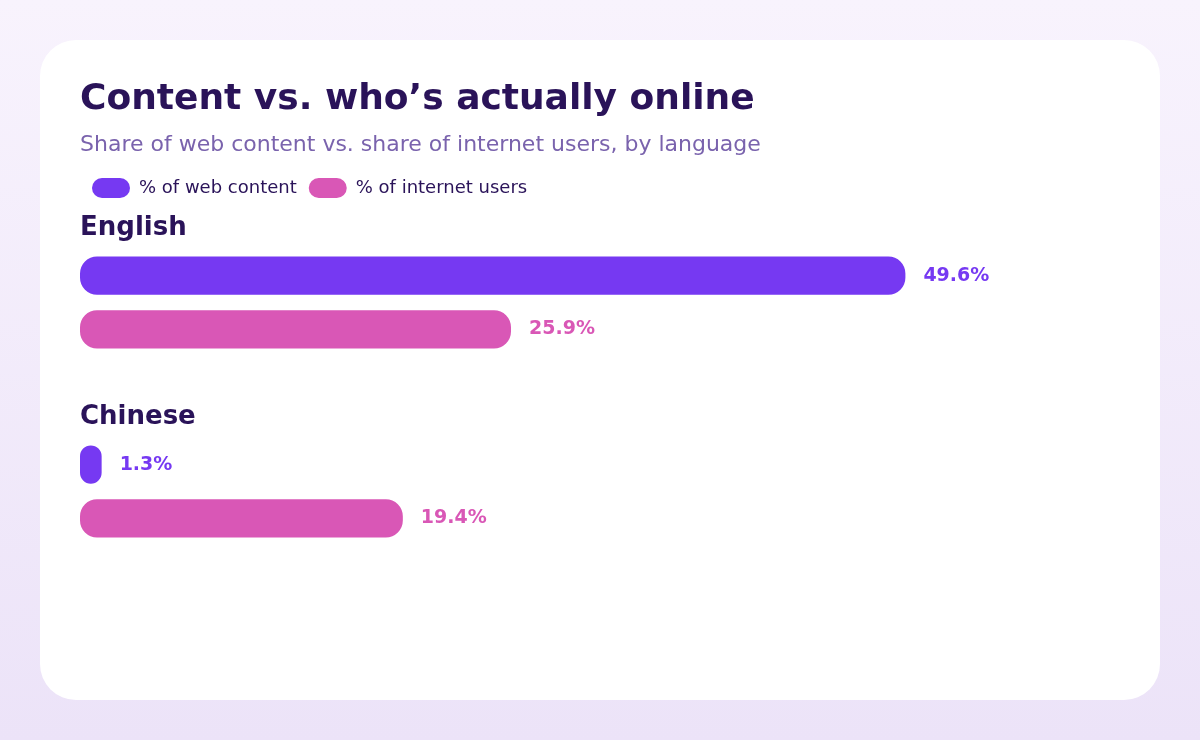 The width and height of the screenshot is (1200, 740). What do you see at coordinates (956, 273) in the screenshot?
I see `data-label: 49.6%` at bounding box center [956, 273].